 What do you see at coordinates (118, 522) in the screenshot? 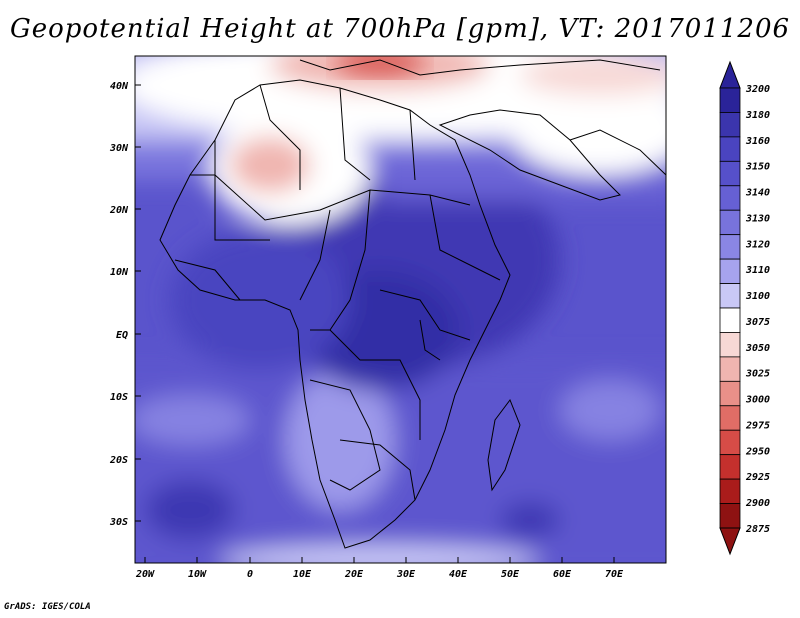
I see `lat-label: 30S` at bounding box center [118, 522].